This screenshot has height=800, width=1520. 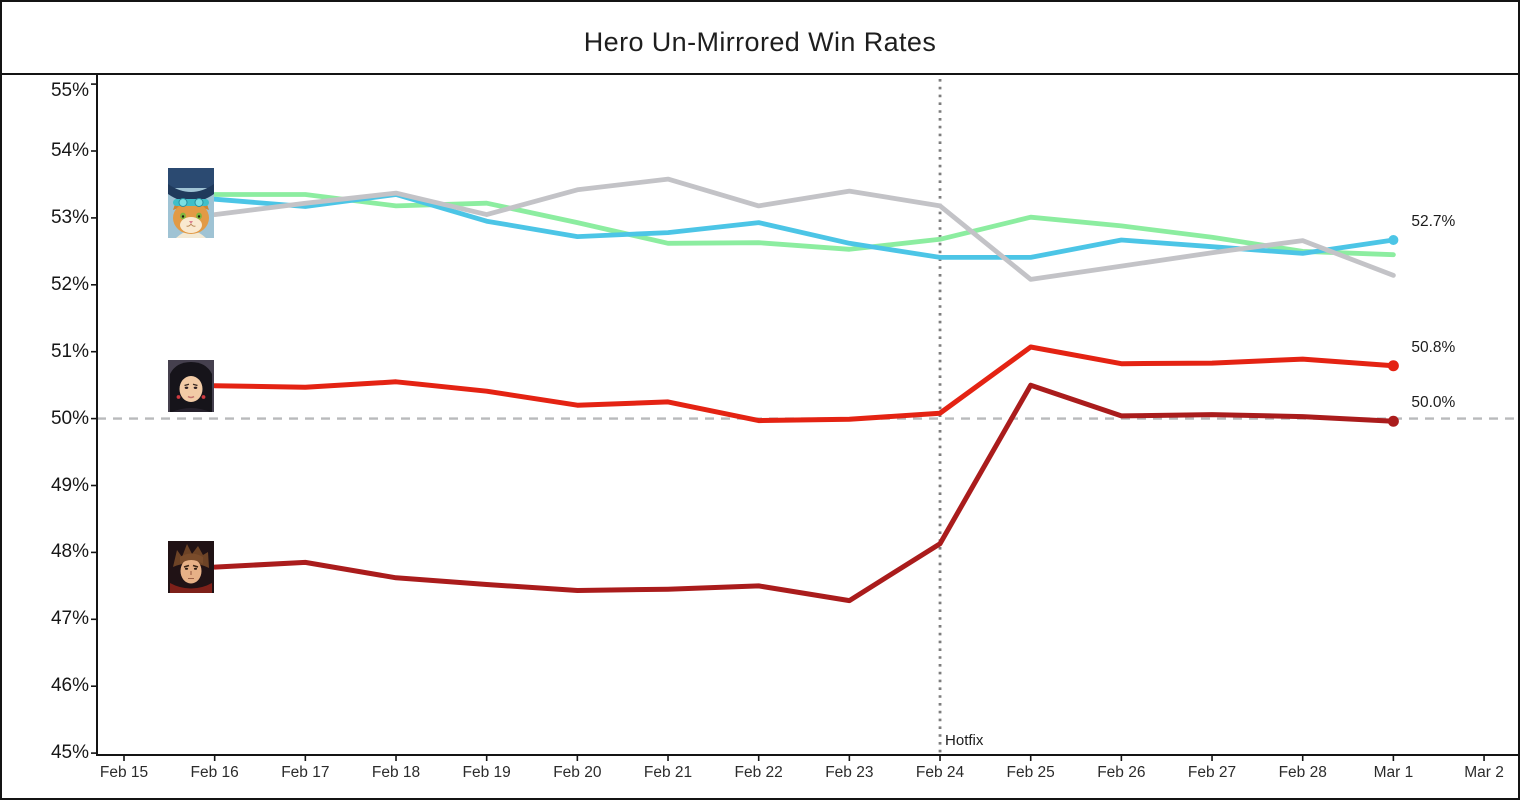 I want to click on title-divider, so click(x=760, y=74).